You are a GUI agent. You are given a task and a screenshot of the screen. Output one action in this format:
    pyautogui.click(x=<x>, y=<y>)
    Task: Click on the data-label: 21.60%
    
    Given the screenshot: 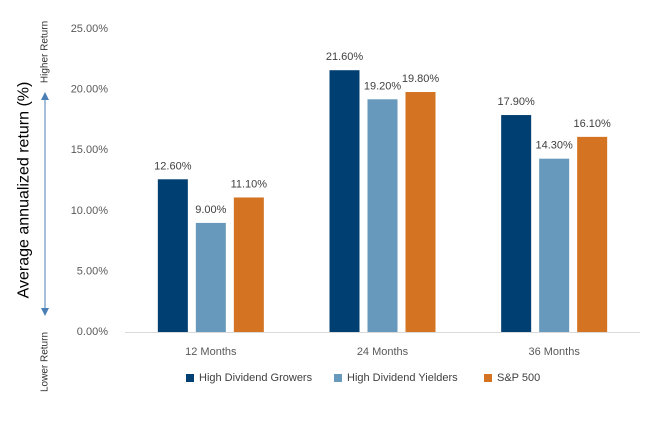 What is the action you would take?
    pyautogui.click(x=345, y=57)
    